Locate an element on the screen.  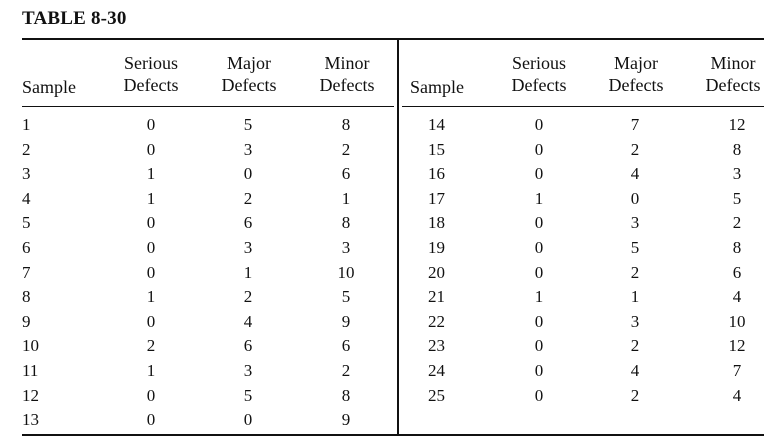
cell-sample: 10 is located at coordinates (30, 346).